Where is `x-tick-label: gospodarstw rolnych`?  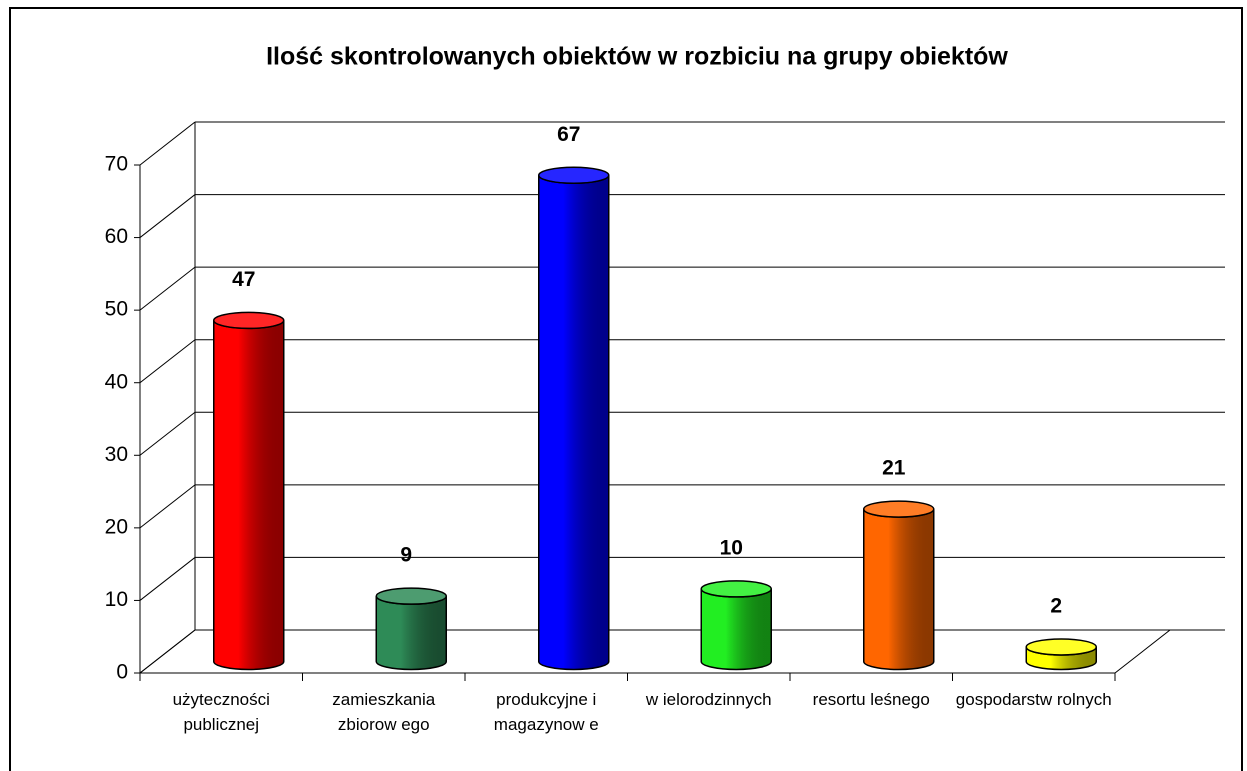 x-tick-label: gospodarstw rolnych is located at coordinates (1033, 699).